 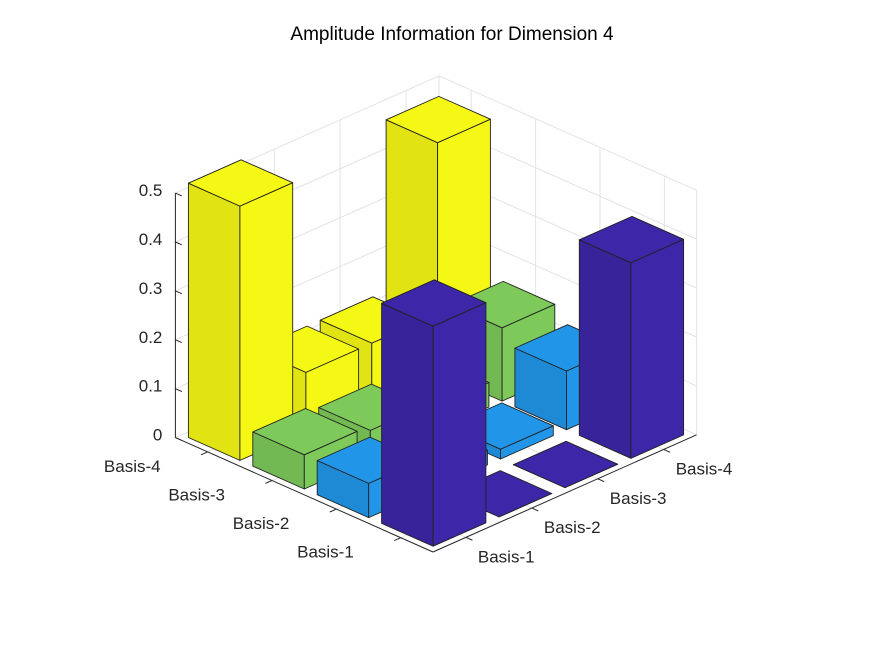 I want to click on x-tick-label: Basis-1, so click(x=325, y=552).